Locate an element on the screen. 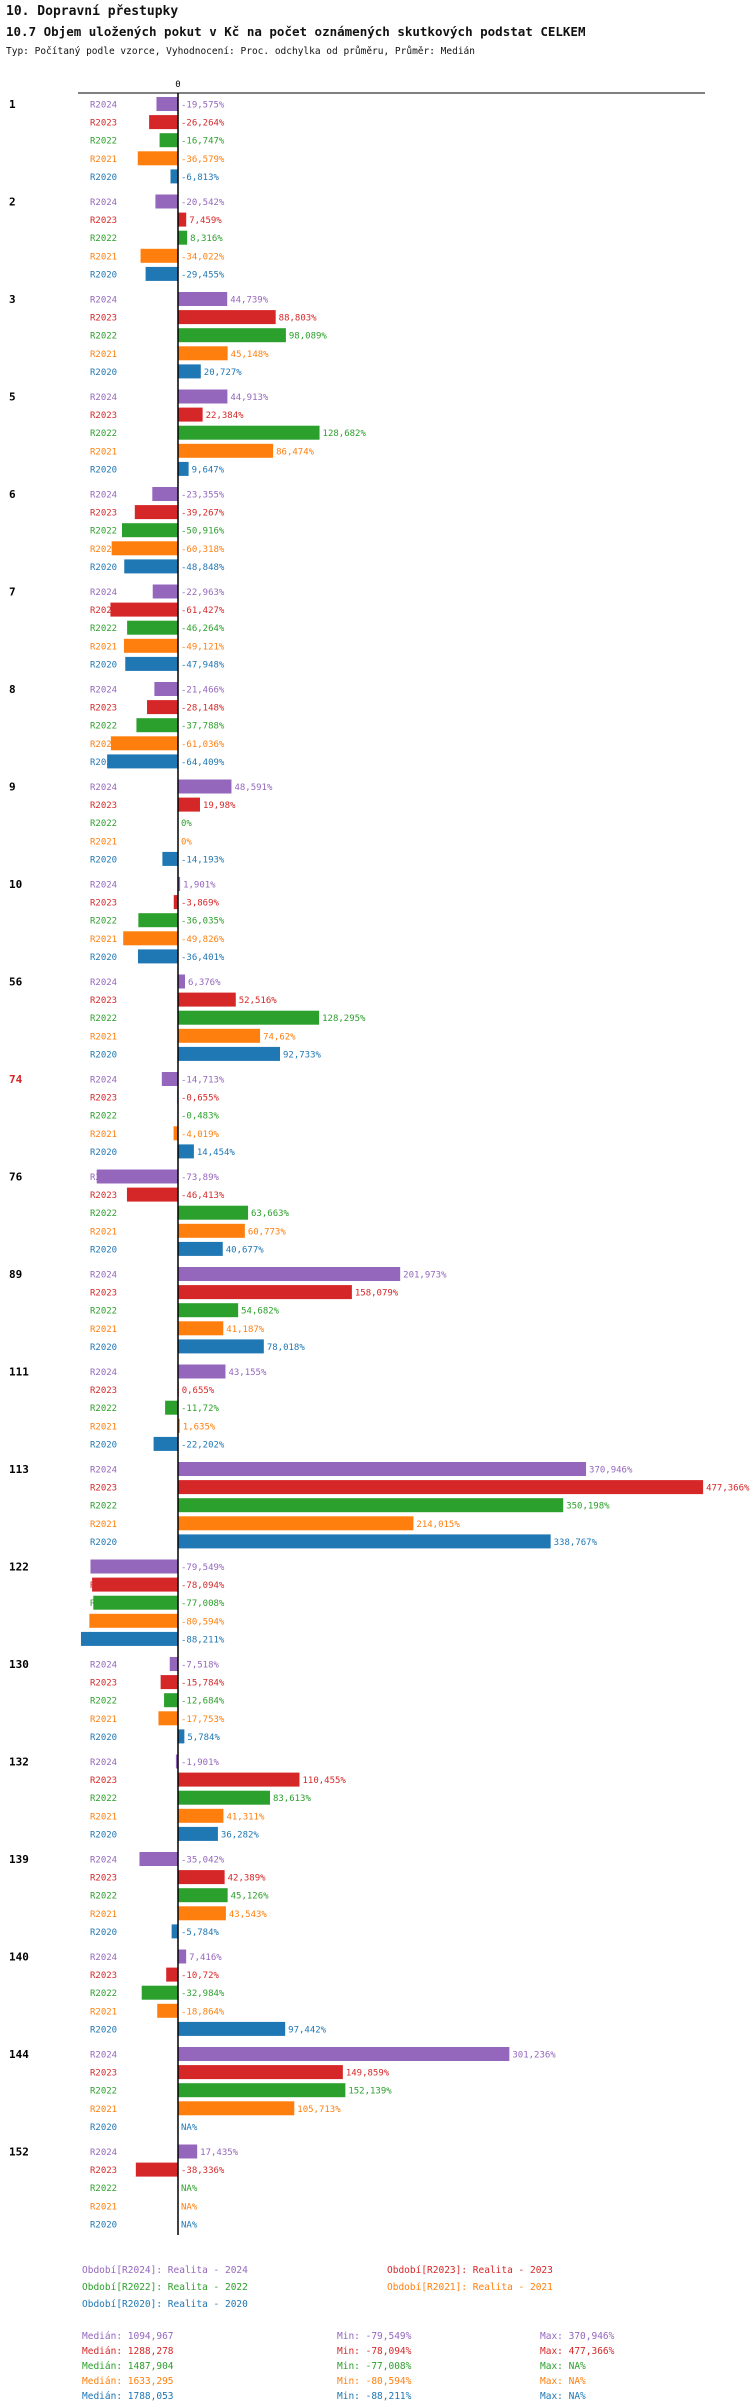  data-label: -34,022% is located at coordinates (203, 257).